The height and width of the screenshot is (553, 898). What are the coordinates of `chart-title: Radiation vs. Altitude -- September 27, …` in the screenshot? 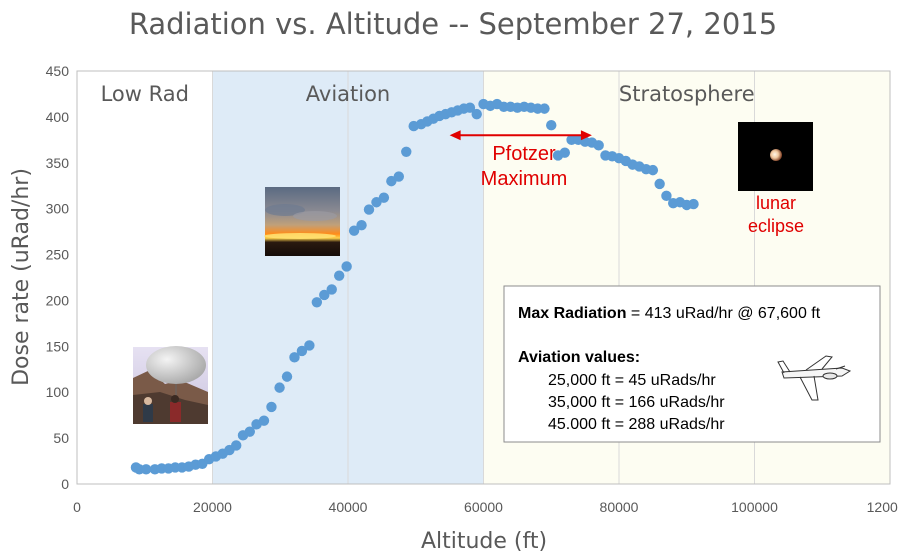 It's located at (453, 24).